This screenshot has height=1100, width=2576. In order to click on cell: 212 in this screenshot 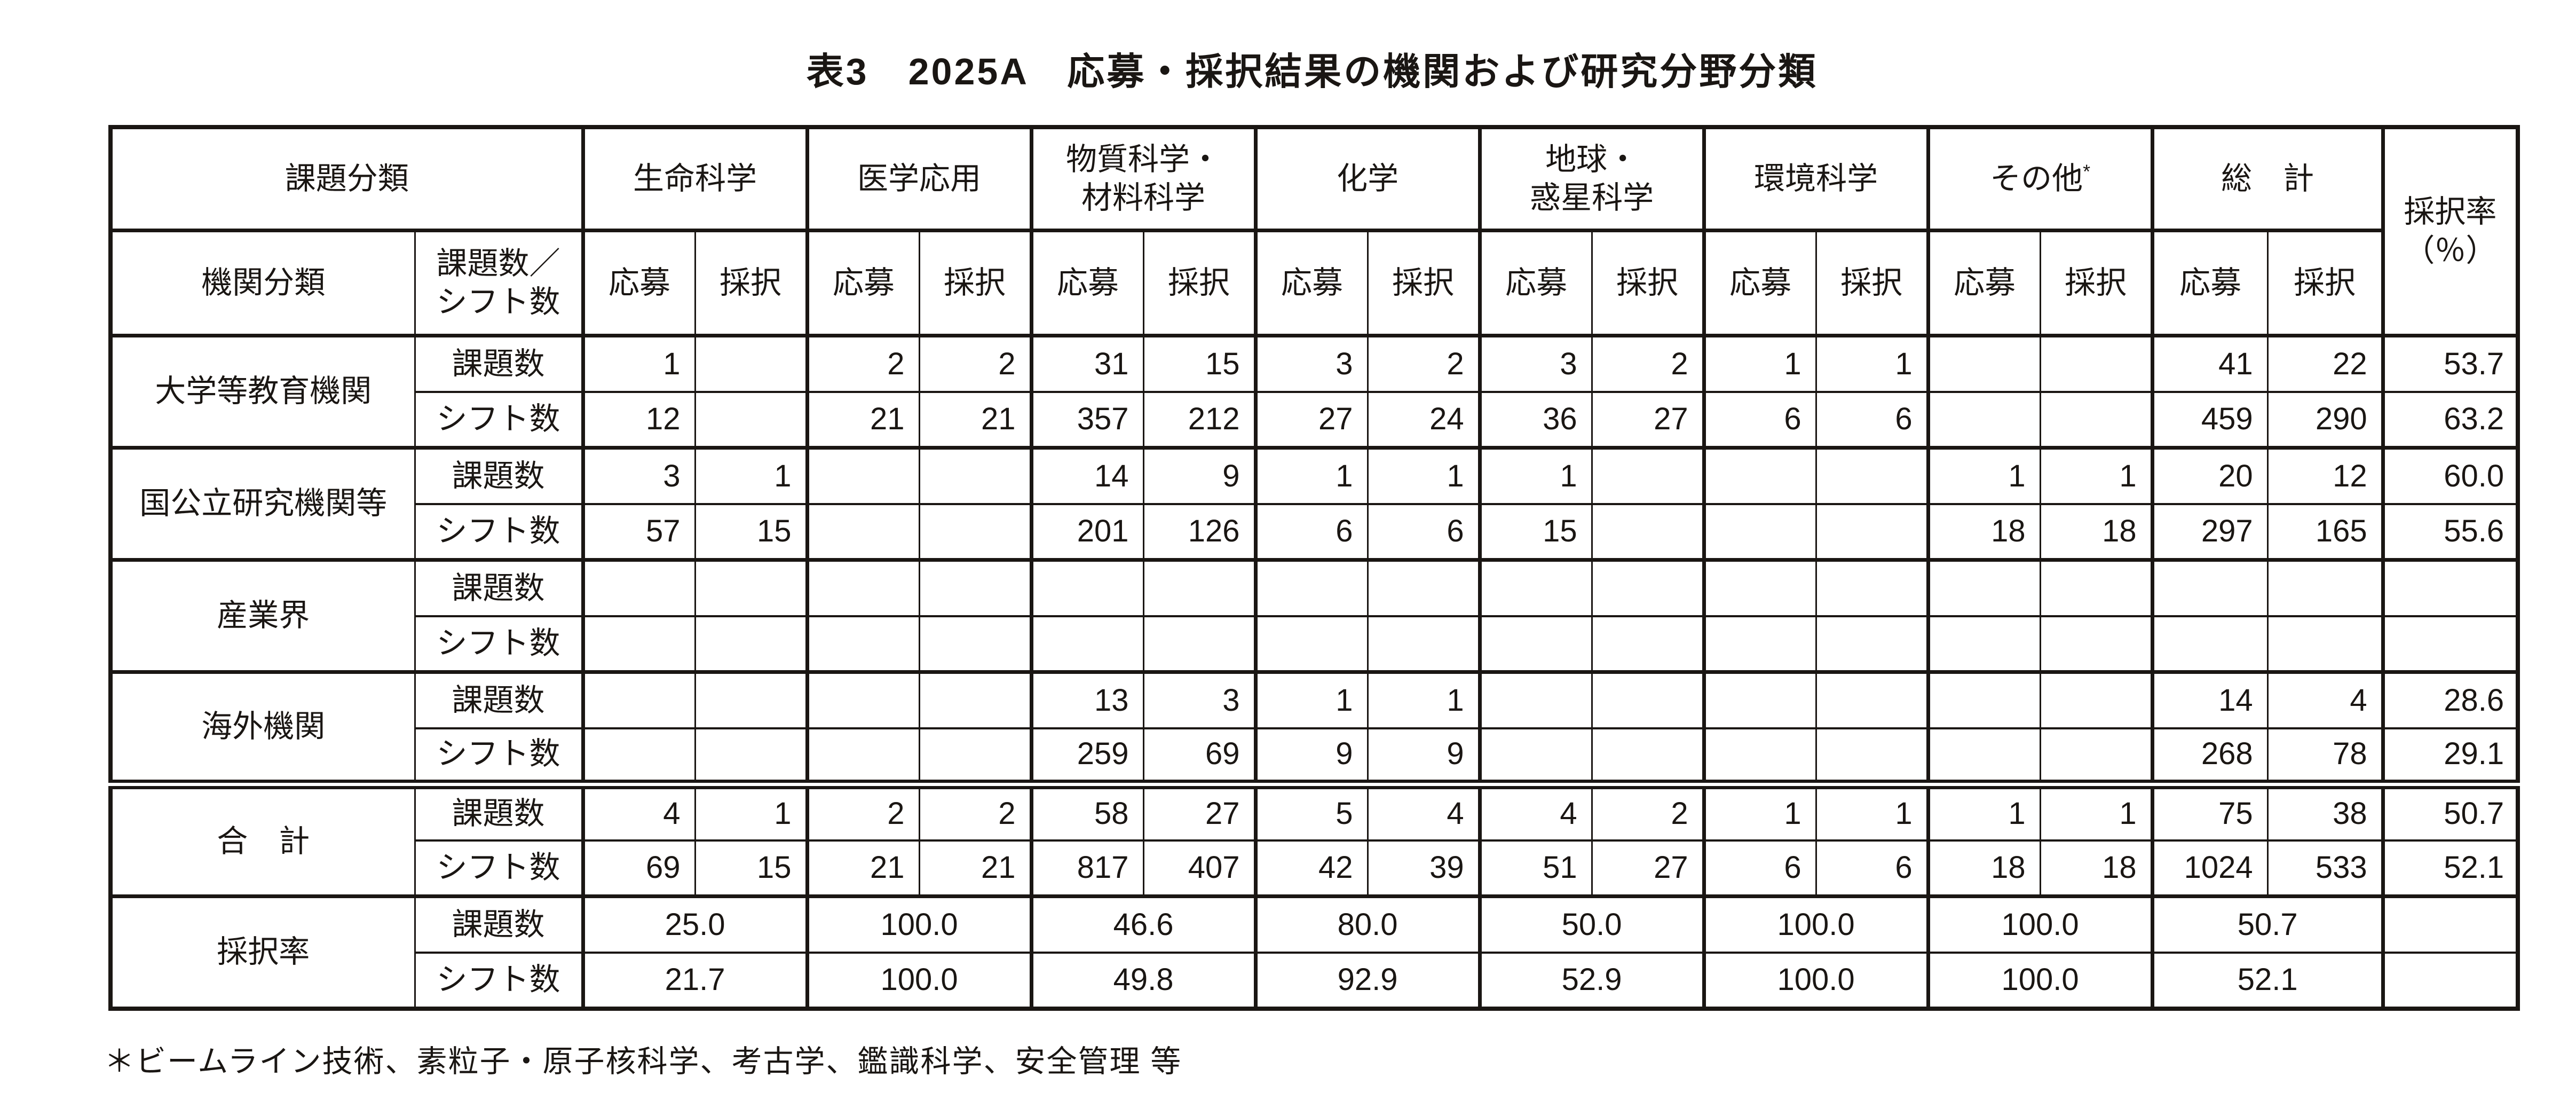, I will do `click(1199, 419)`.